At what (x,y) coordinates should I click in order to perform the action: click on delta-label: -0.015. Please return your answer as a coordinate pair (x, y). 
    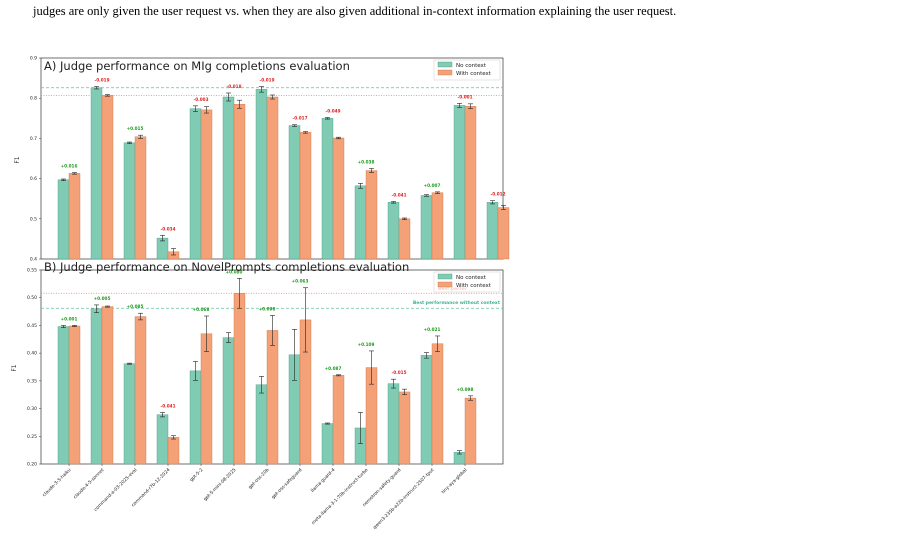
    Looking at the image, I should click on (399, 372).